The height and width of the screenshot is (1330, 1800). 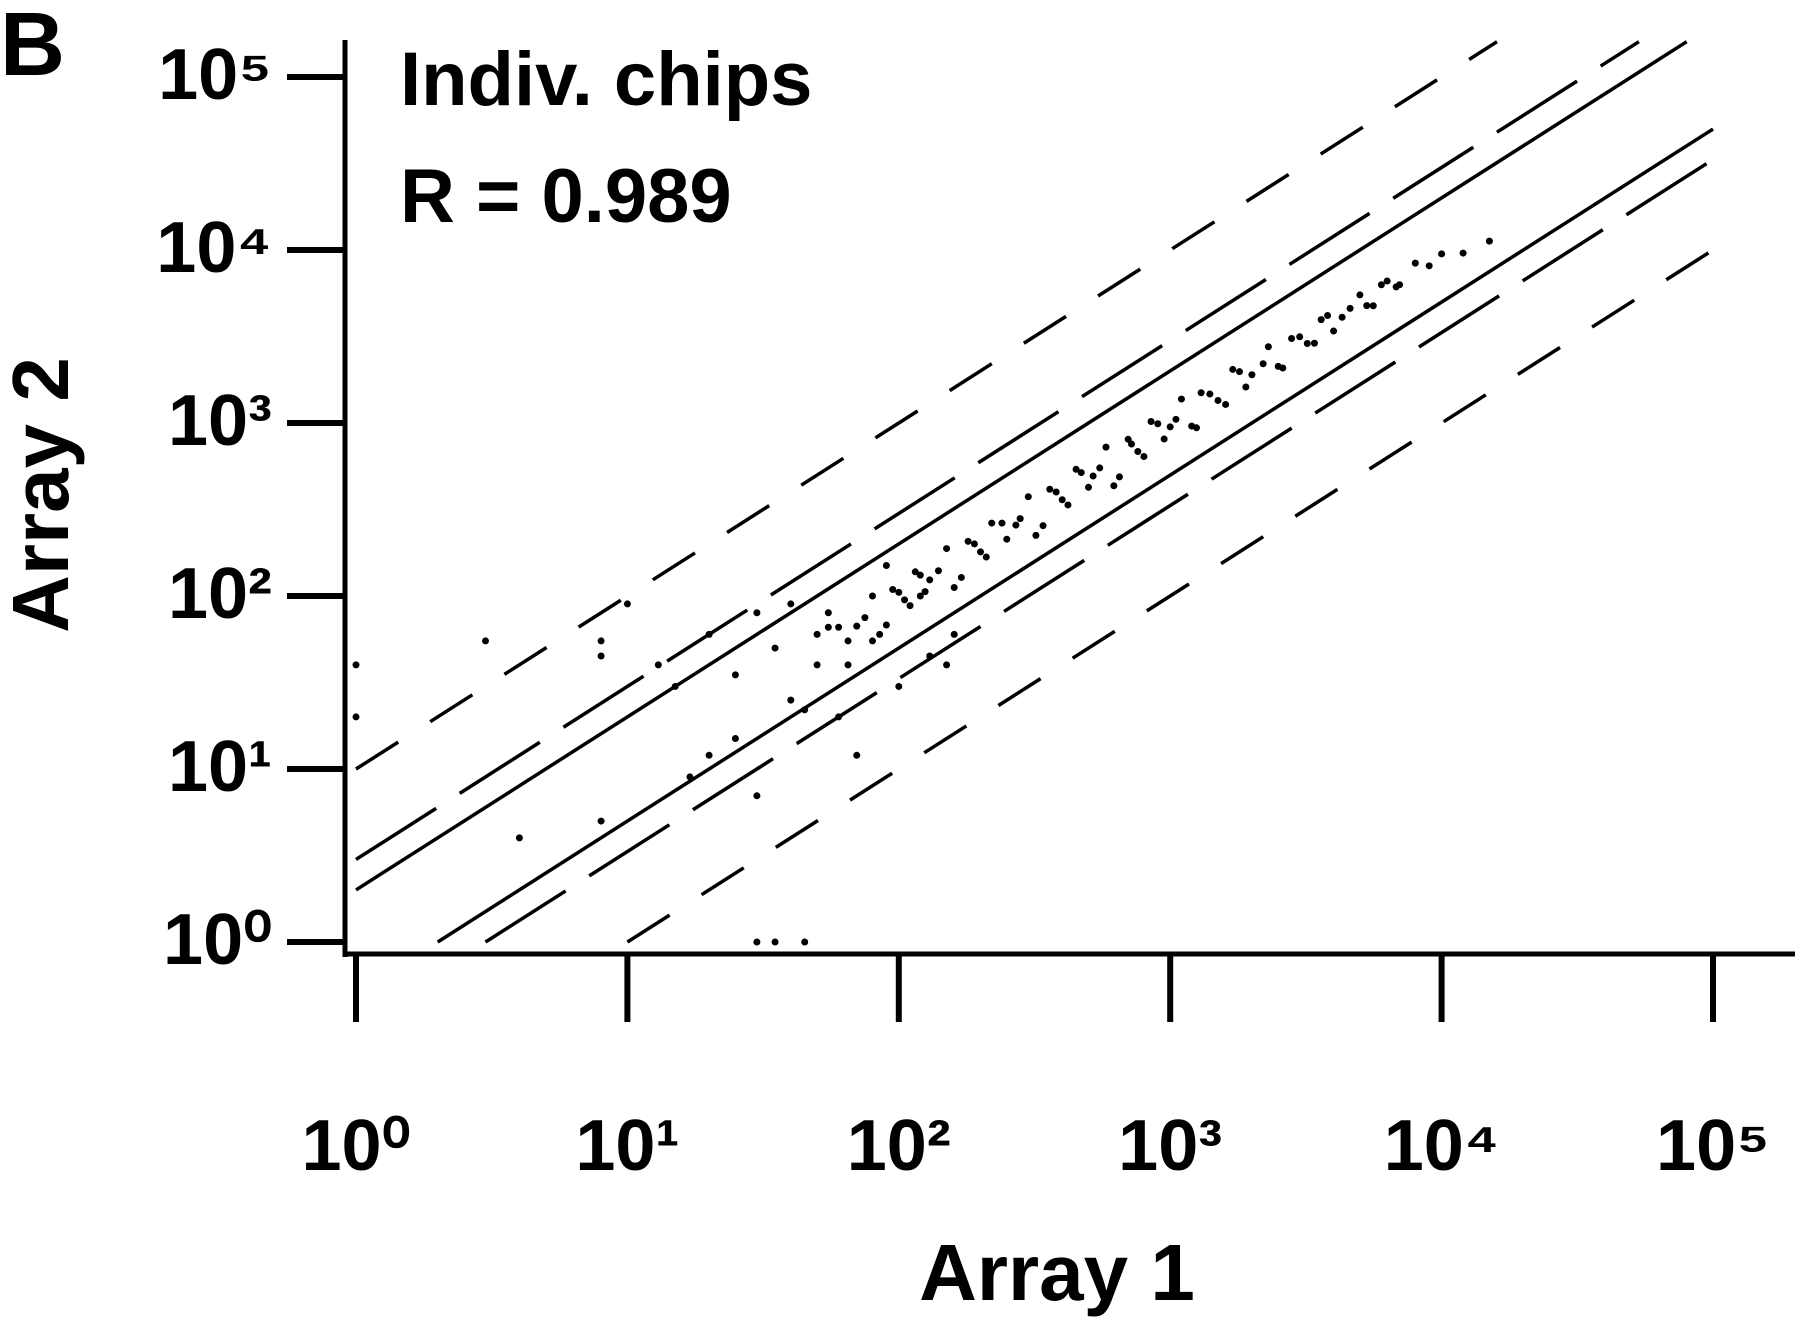 What do you see at coordinates (606, 79) in the screenshot?
I see `annotation: Indiv. chips` at bounding box center [606, 79].